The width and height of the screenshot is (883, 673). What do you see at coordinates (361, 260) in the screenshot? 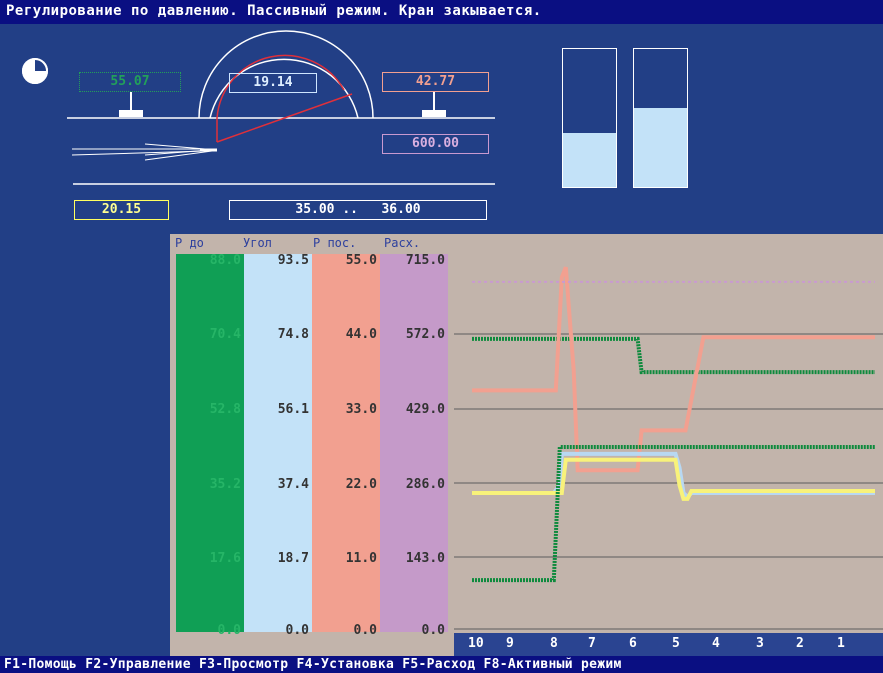
I see `scale-tick-label: 55.0` at bounding box center [361, 260].